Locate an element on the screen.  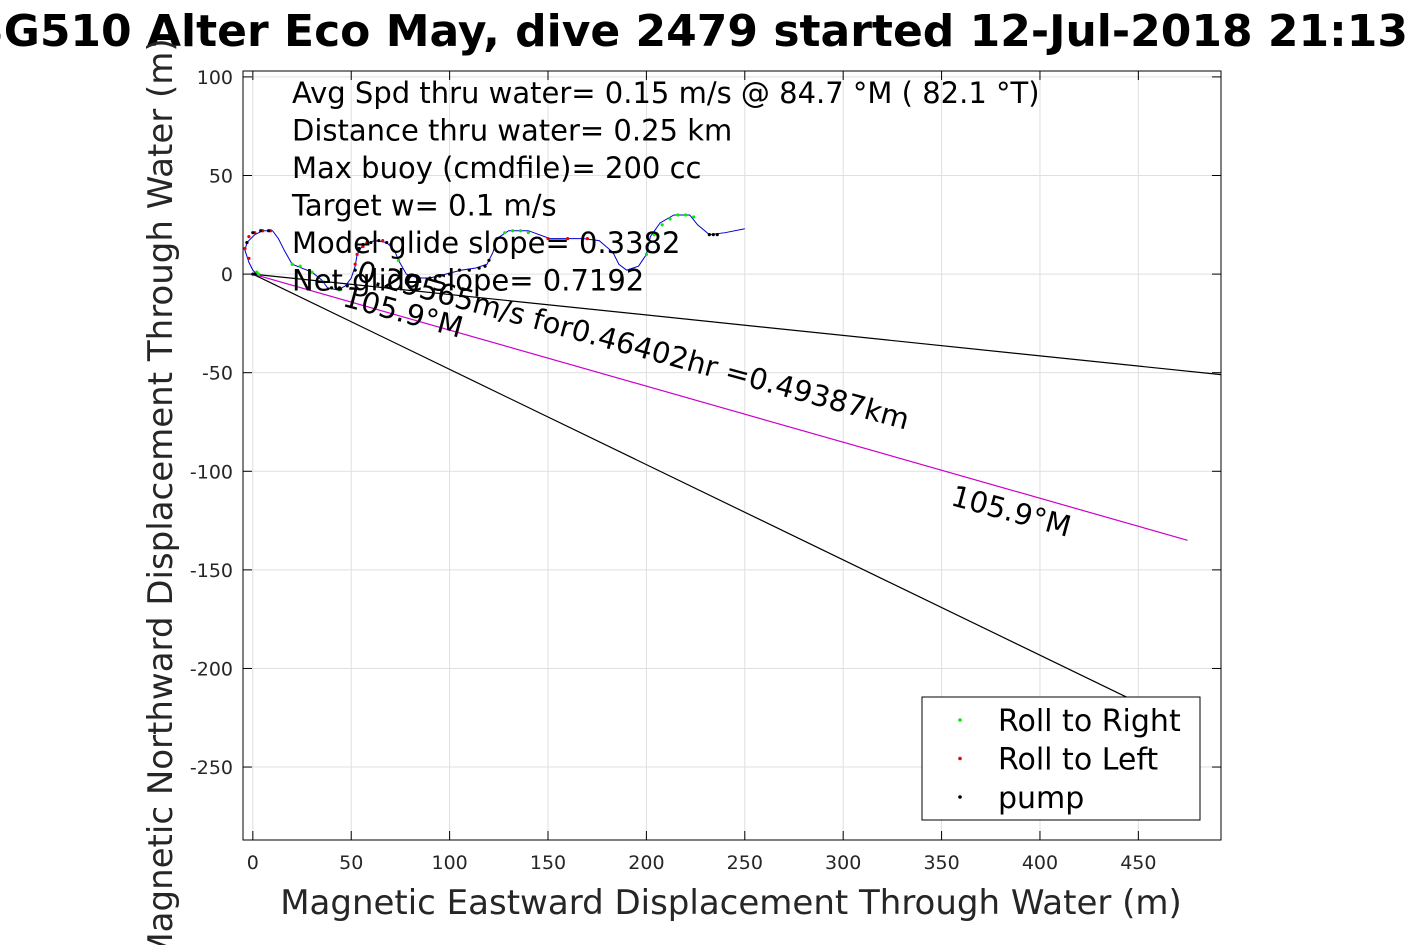
y-tick-label: -100 is located at coordinates (211, 472).